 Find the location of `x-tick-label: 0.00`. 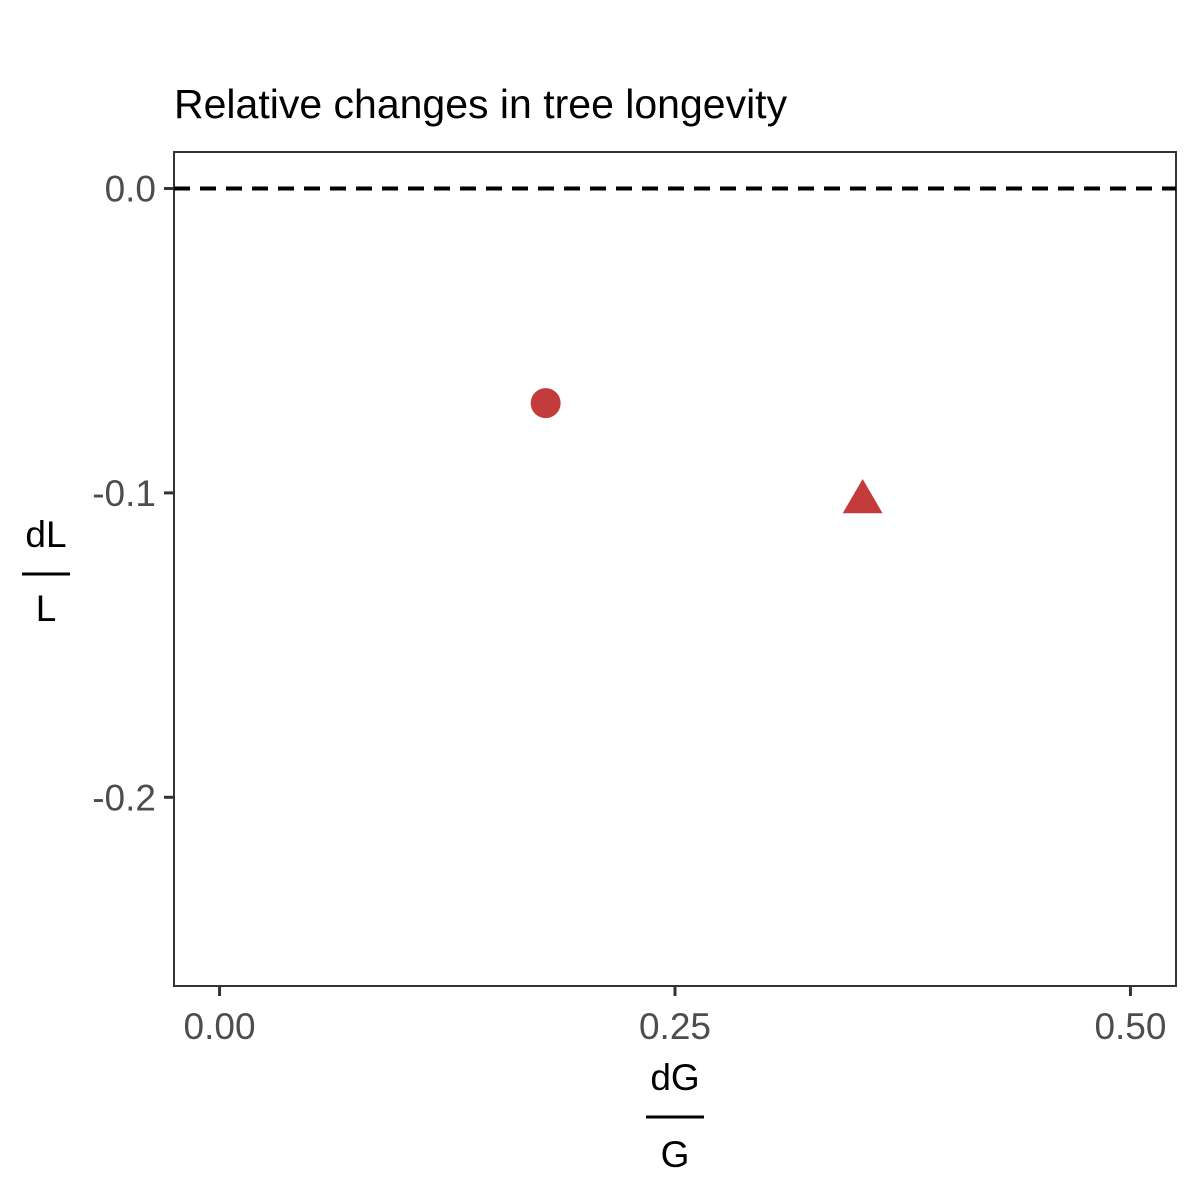

x-tick-label: 0.00 is located at coordinates (220, 1026).